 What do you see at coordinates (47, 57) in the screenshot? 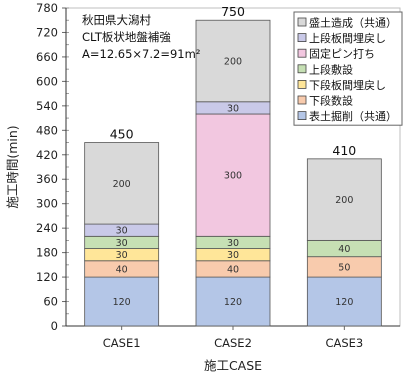
I see `y-tick-label: 660` at bounding box center [47, 57].